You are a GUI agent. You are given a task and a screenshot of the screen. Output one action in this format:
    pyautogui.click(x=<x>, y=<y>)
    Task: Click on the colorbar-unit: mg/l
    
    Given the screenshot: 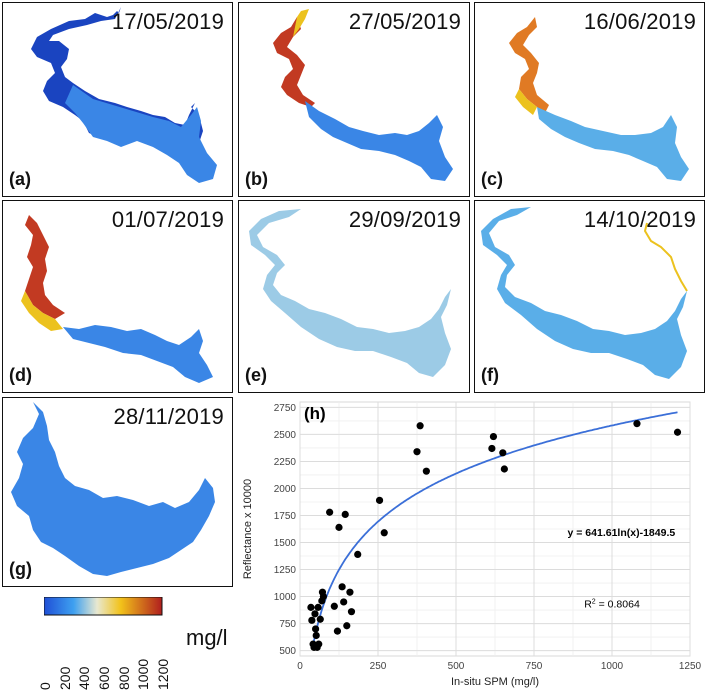 What is the action you would take?
    pyautogui.click(x=207, y=637)
    